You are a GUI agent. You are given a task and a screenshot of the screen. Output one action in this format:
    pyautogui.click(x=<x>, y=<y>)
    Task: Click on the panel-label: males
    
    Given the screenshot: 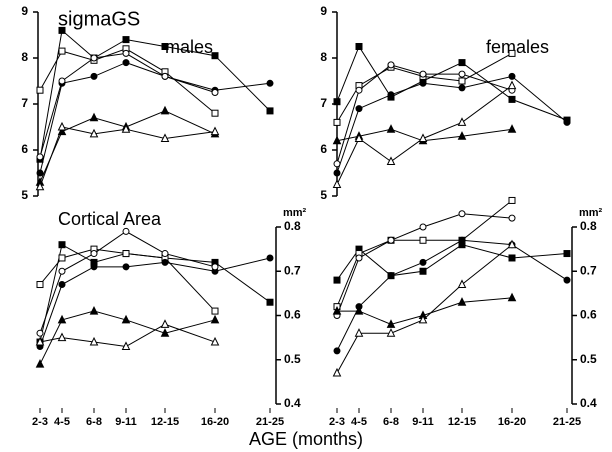 What is the action you would take?
    pyautogui.click(x=189, y=47)
    